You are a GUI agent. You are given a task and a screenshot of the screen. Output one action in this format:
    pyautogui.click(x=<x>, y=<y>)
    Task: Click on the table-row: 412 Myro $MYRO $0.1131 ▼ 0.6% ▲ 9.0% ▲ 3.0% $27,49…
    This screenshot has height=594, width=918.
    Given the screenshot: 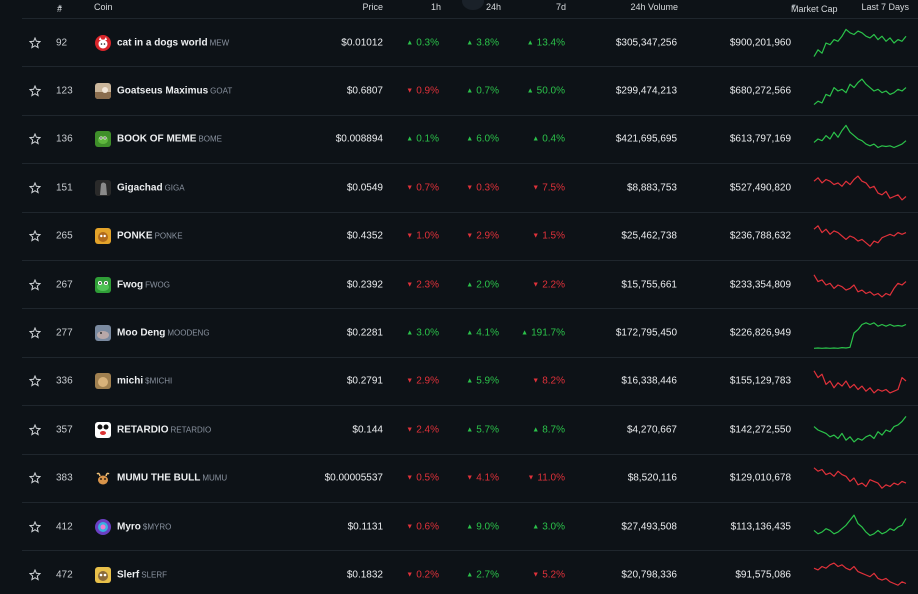 What is the action you would take?
    pyautogui.click(x=470, y=526)
    